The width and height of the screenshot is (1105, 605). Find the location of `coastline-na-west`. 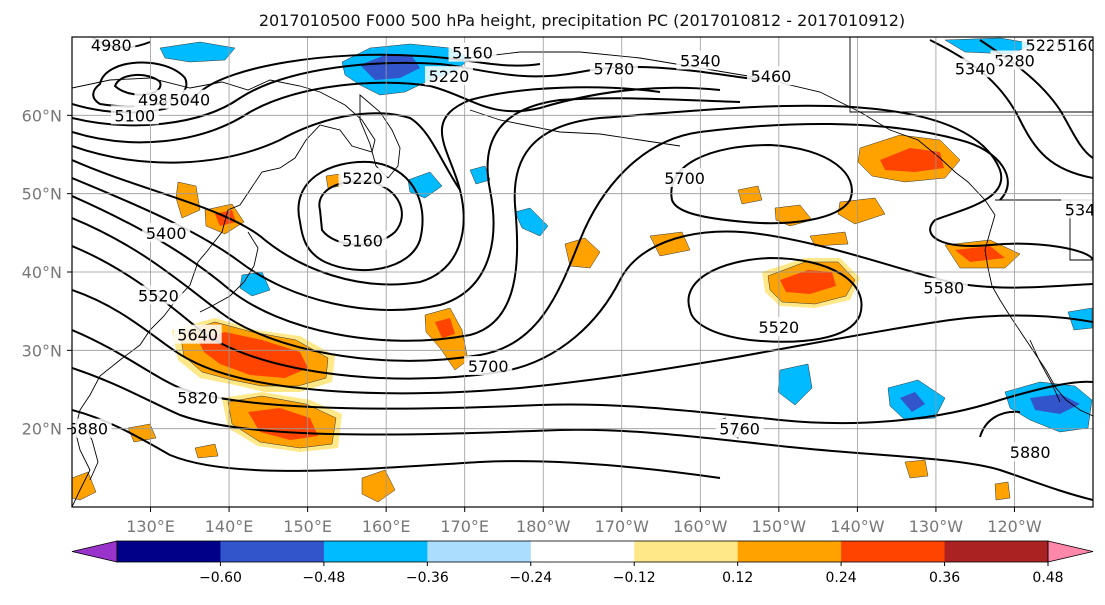

coastline-na-west is located at coordinates (1038, 315).